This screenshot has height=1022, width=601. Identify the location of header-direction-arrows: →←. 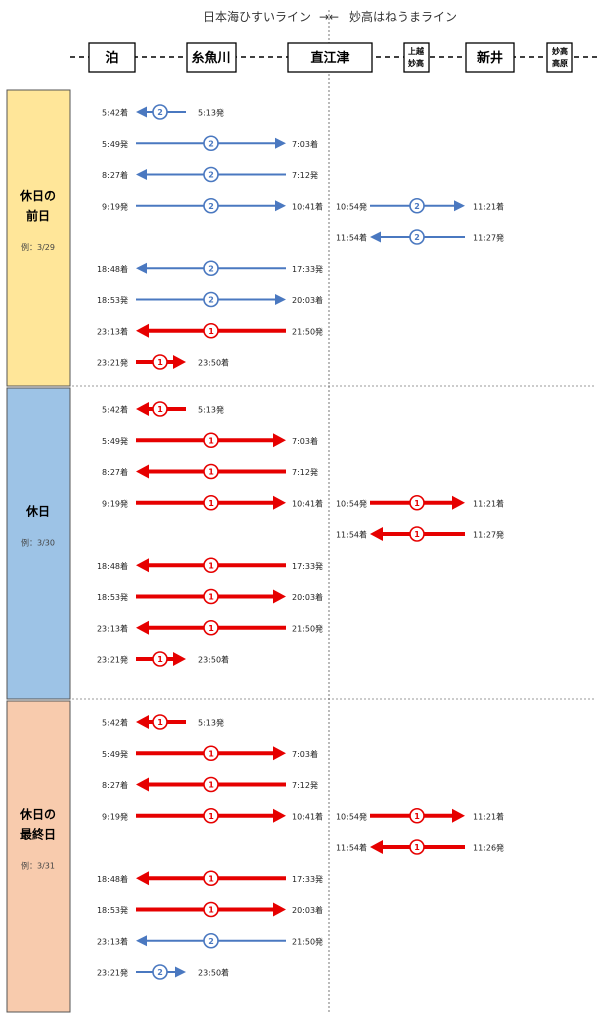
(329, 17).